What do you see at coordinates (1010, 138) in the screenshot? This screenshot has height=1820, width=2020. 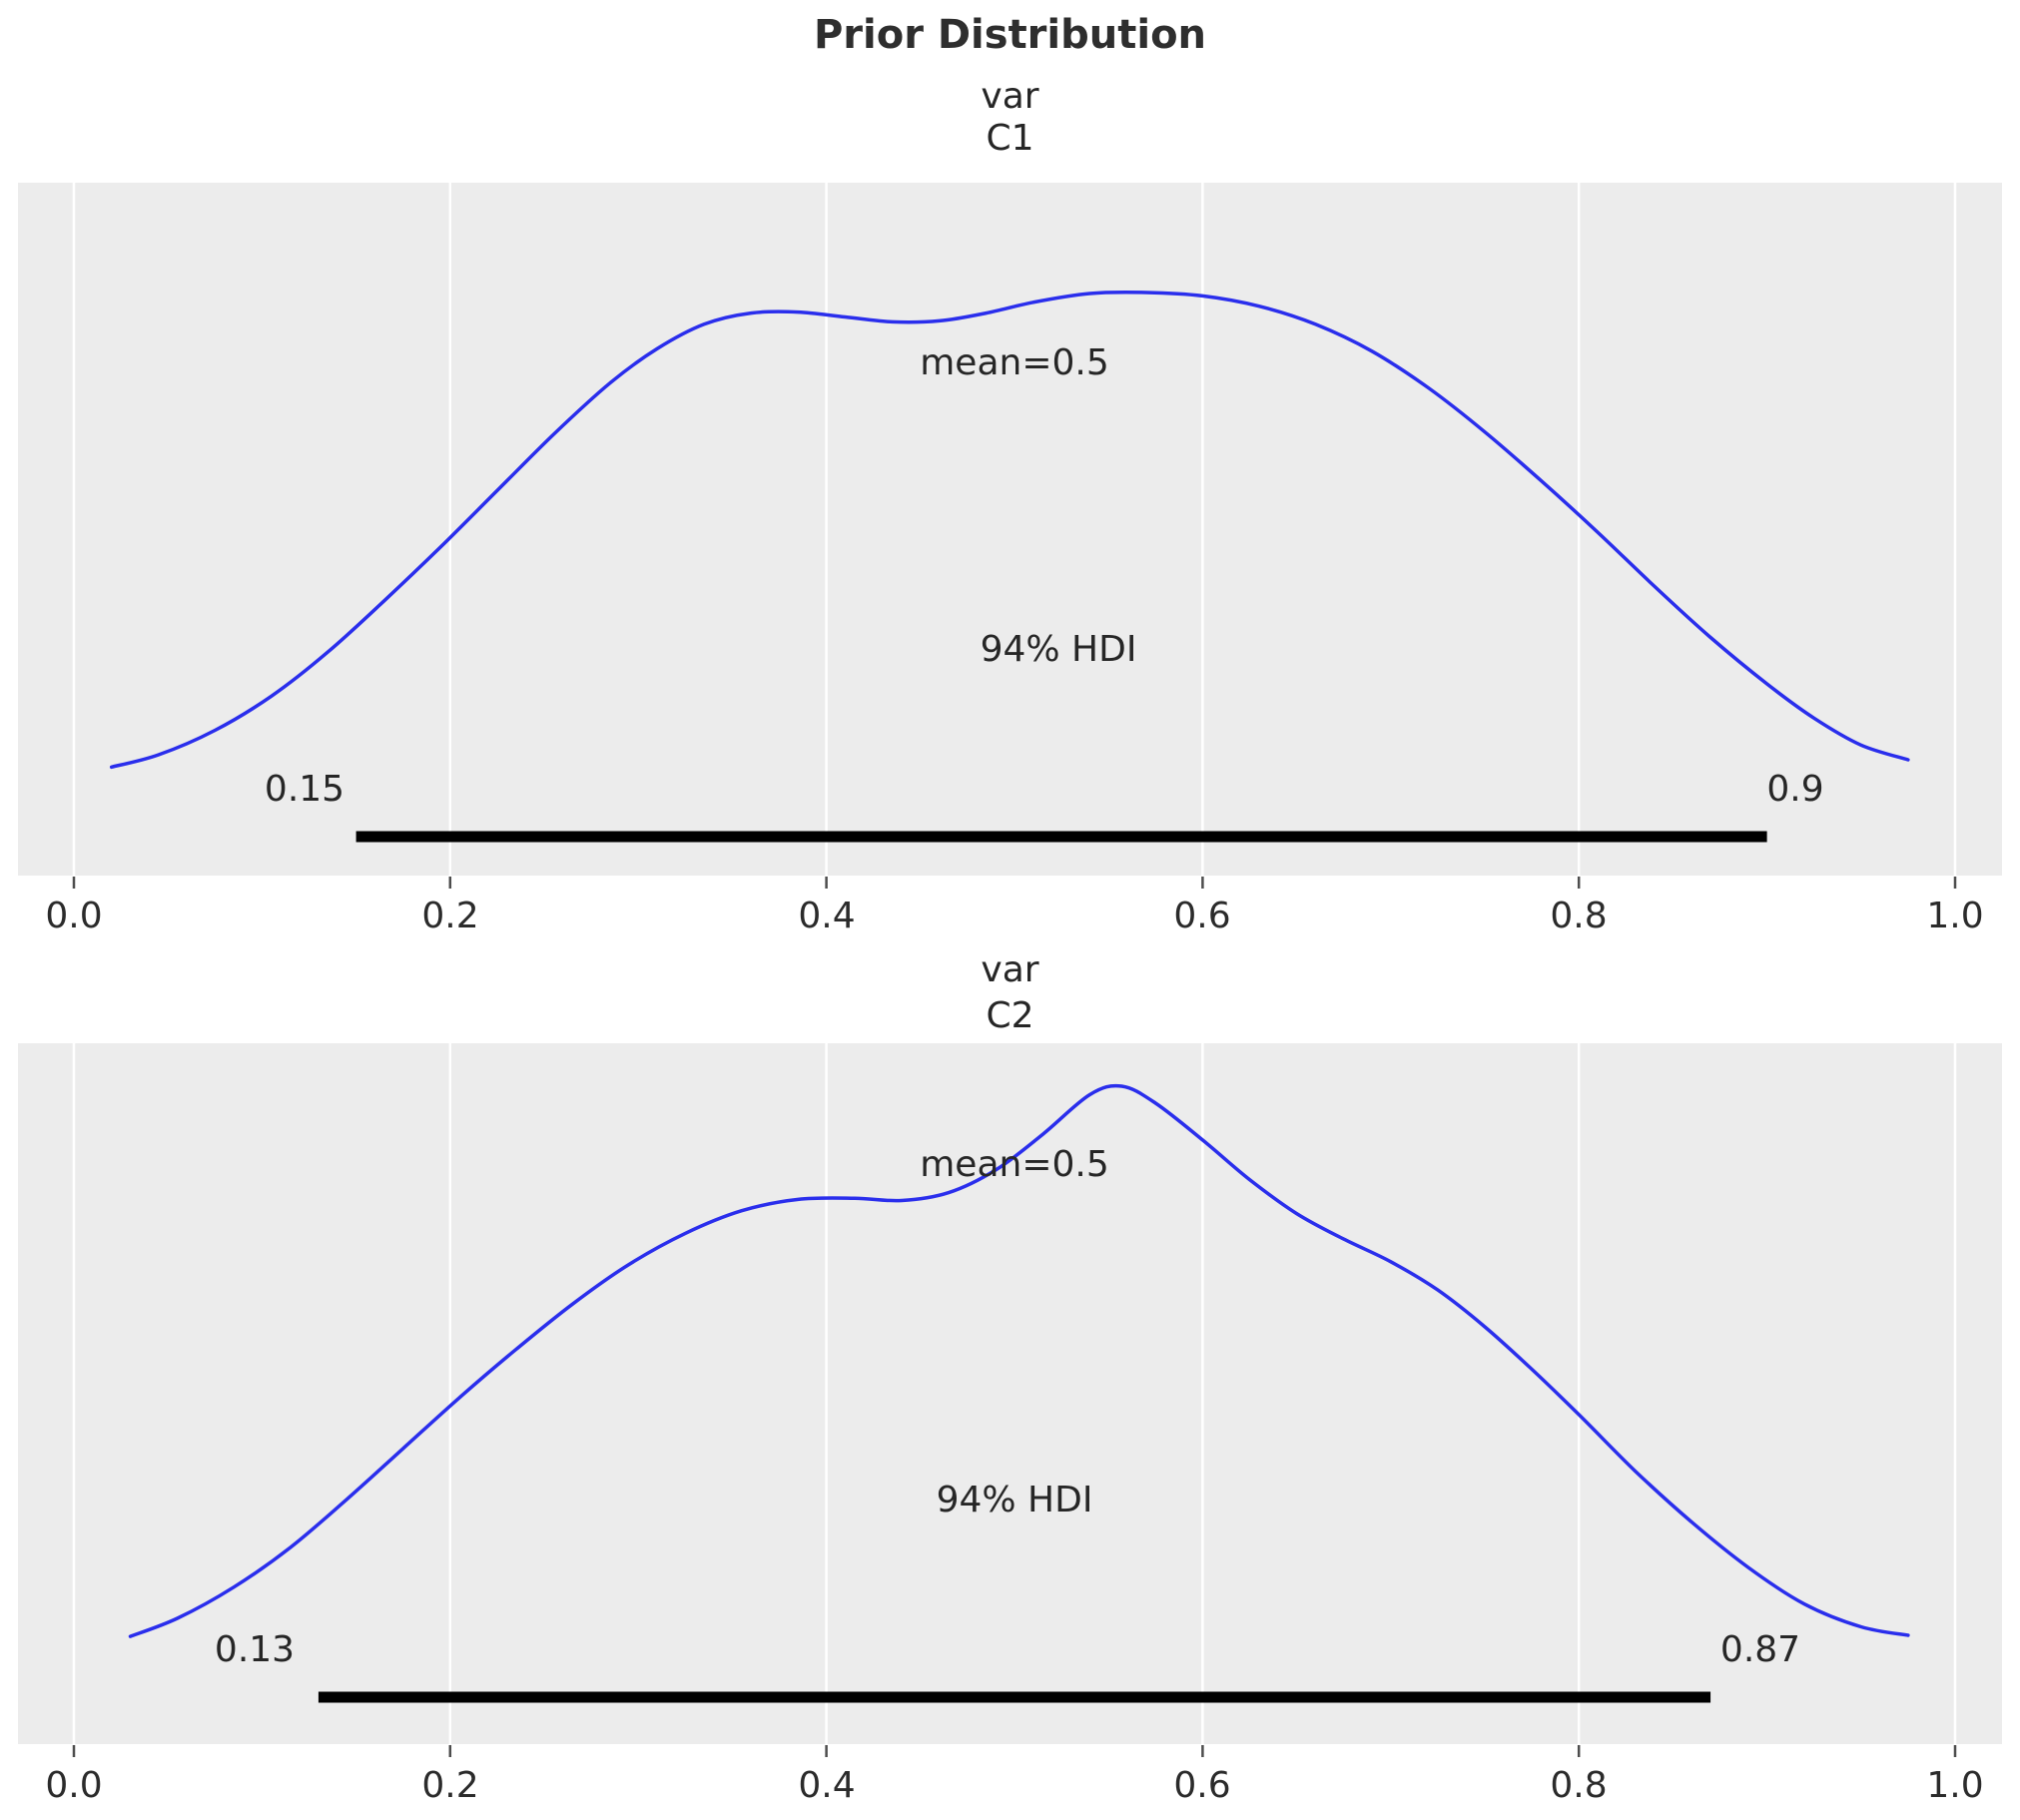 I see `panel-name: C1` at bounding box center [1010, 138].